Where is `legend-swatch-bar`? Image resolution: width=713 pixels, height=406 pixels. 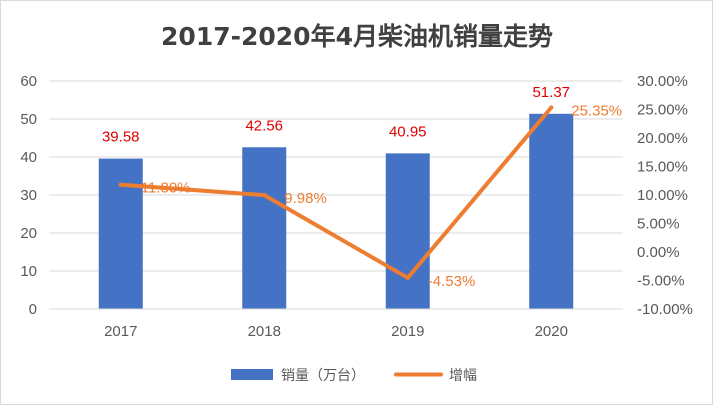 legend-swatch-bar is located at coordinates (252, 374).